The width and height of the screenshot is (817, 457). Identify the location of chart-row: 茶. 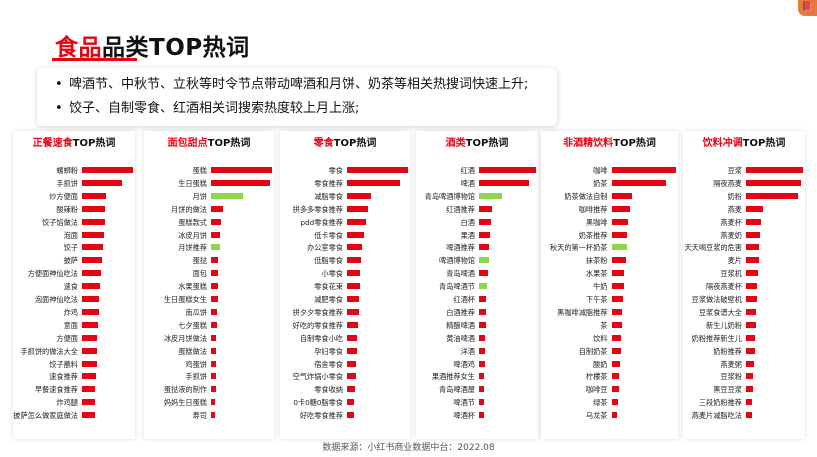
(609, 325).